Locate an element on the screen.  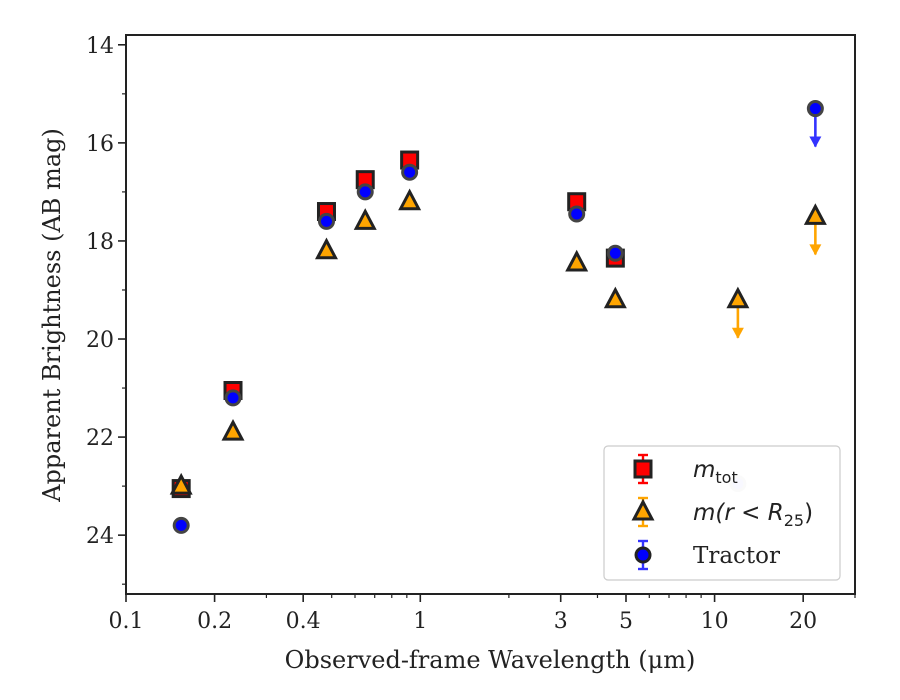
legend-label-base: m(r < R is located at coordinates (738, 513).